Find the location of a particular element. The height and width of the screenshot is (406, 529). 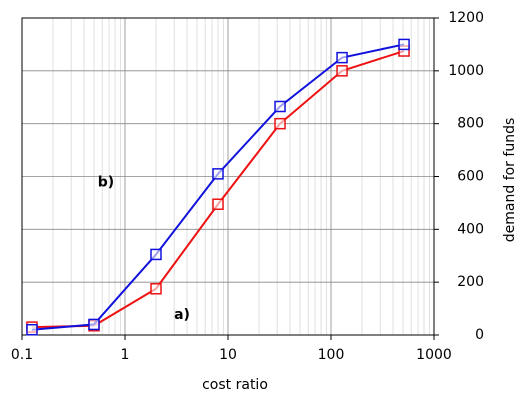

y-tick-label: 600 is located at coordinates (470, 177).